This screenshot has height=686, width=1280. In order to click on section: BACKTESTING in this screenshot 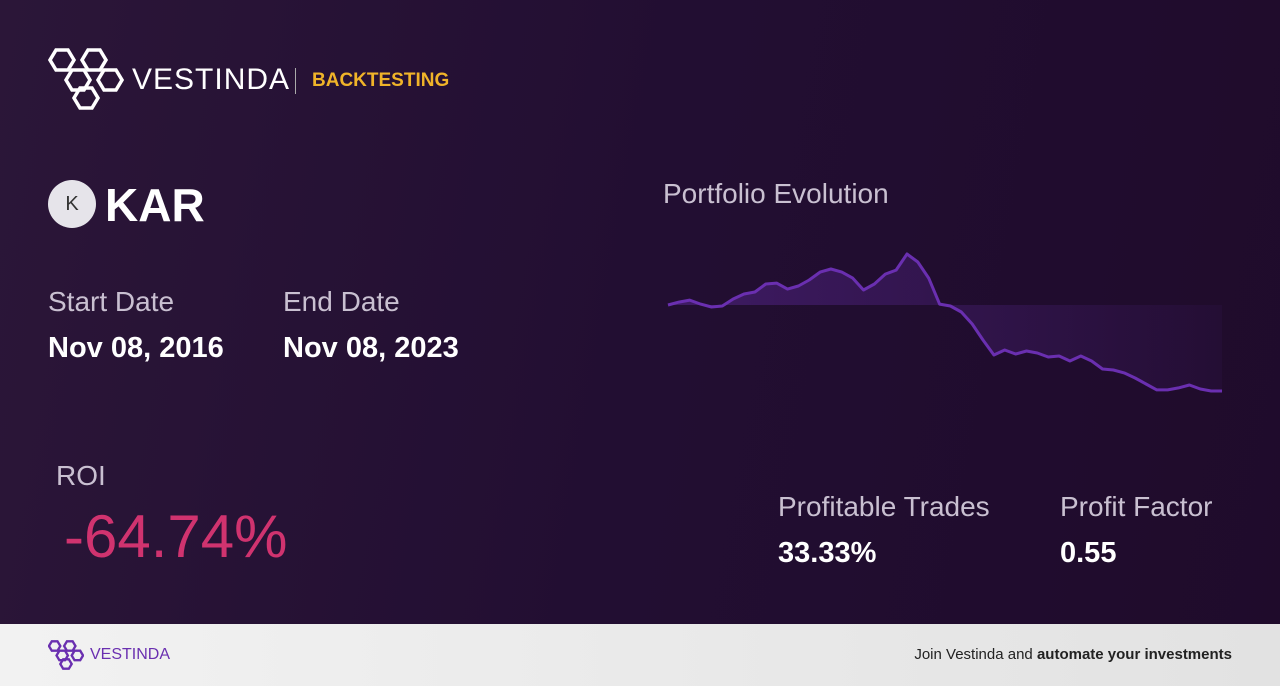, I will do `click(381, 80)`.